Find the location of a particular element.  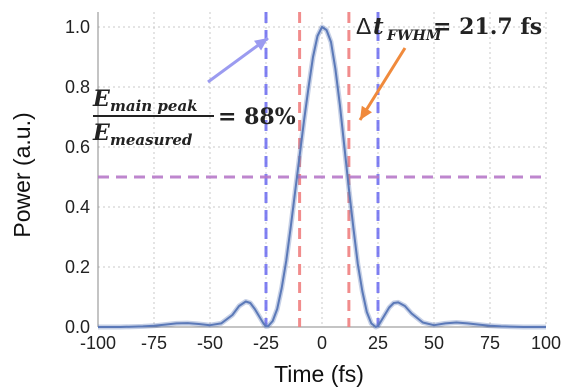

y-tick-labels: 0.0 0.2 0.4 0.6 0.8 1.0 is located at coordinates (77, 177).